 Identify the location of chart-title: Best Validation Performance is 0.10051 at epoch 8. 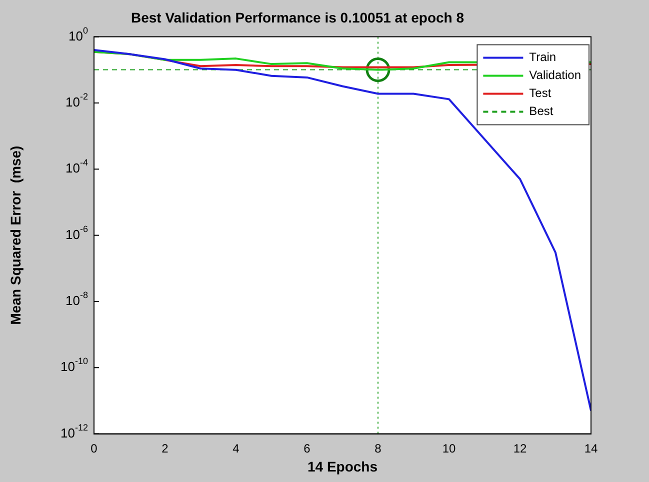
(297, 17).